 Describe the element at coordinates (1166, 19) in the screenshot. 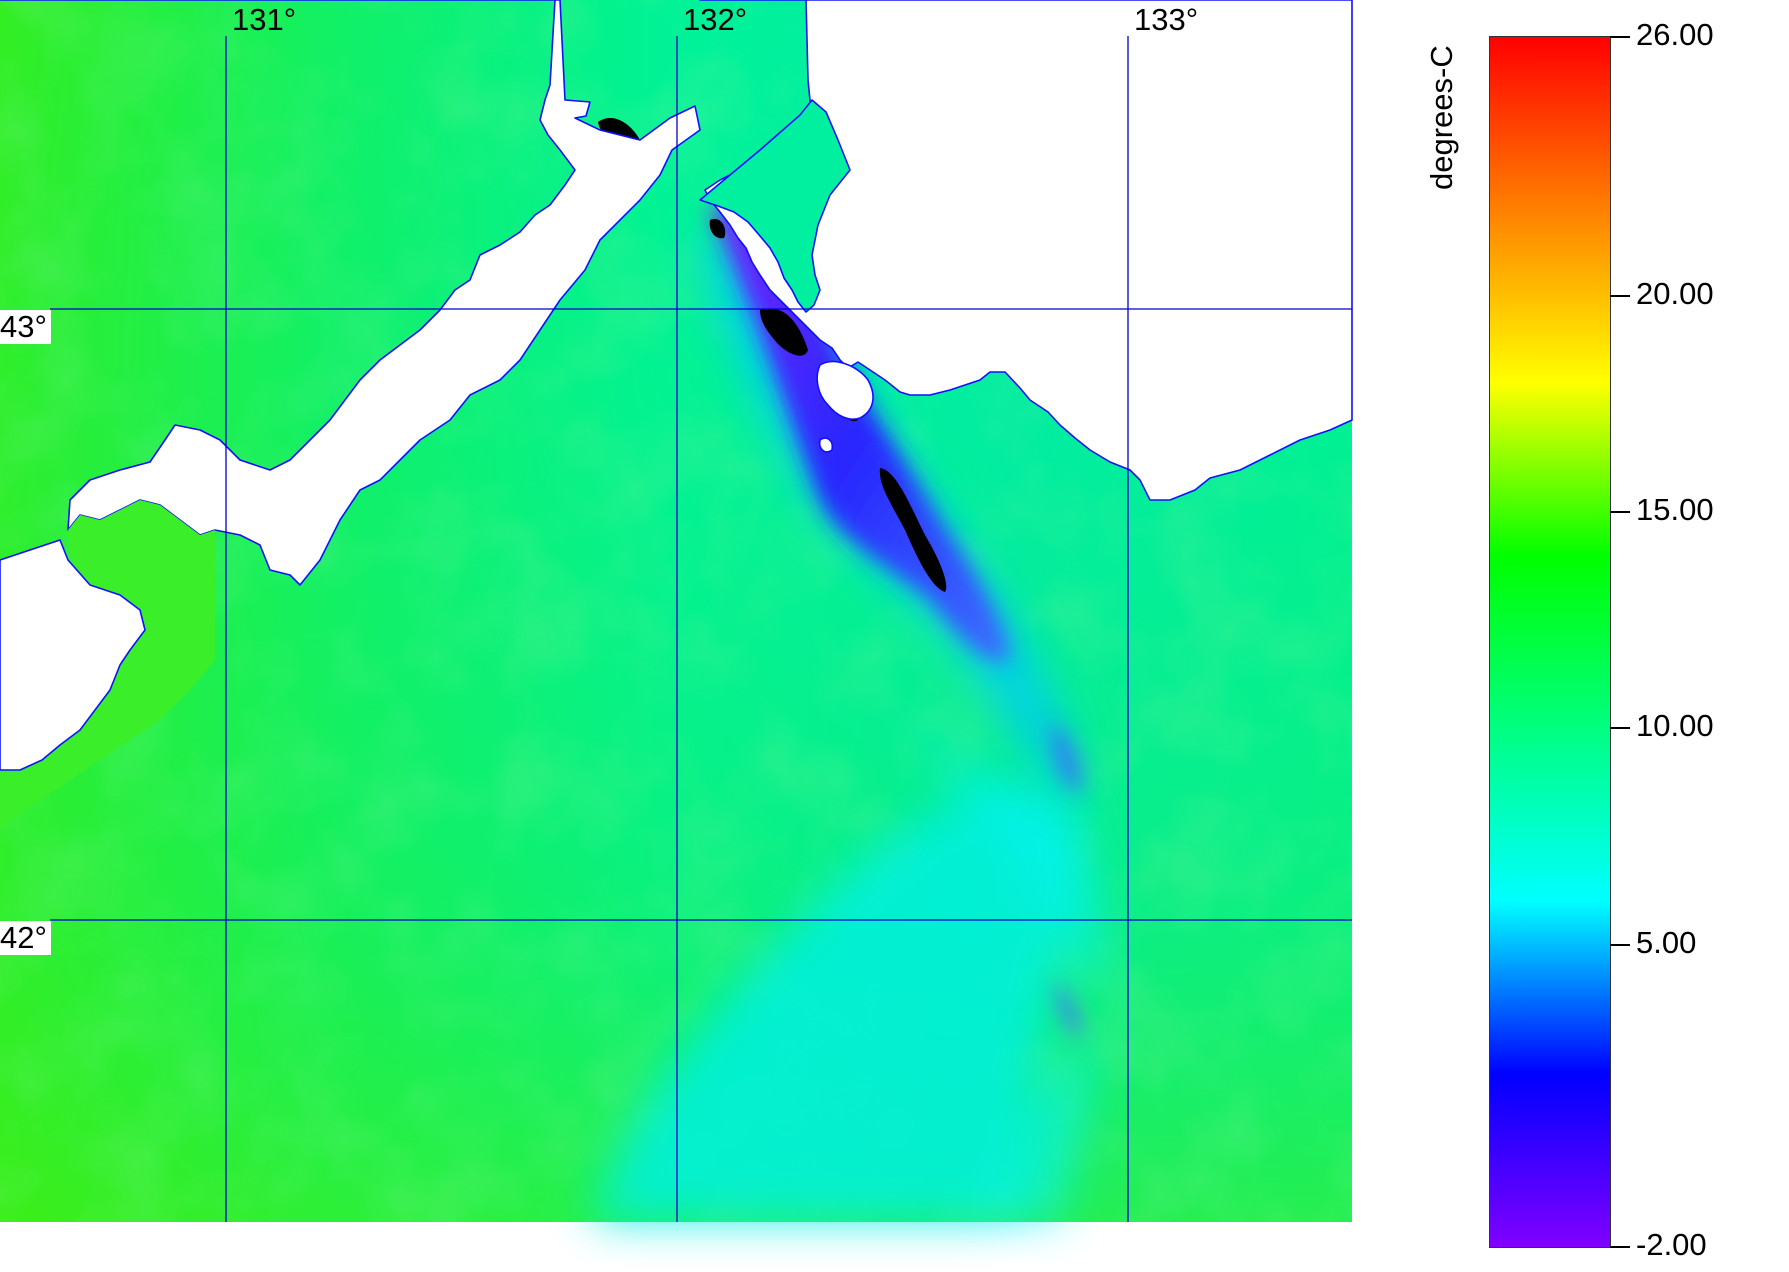

I see `lon-label-133: 133°` at that location.